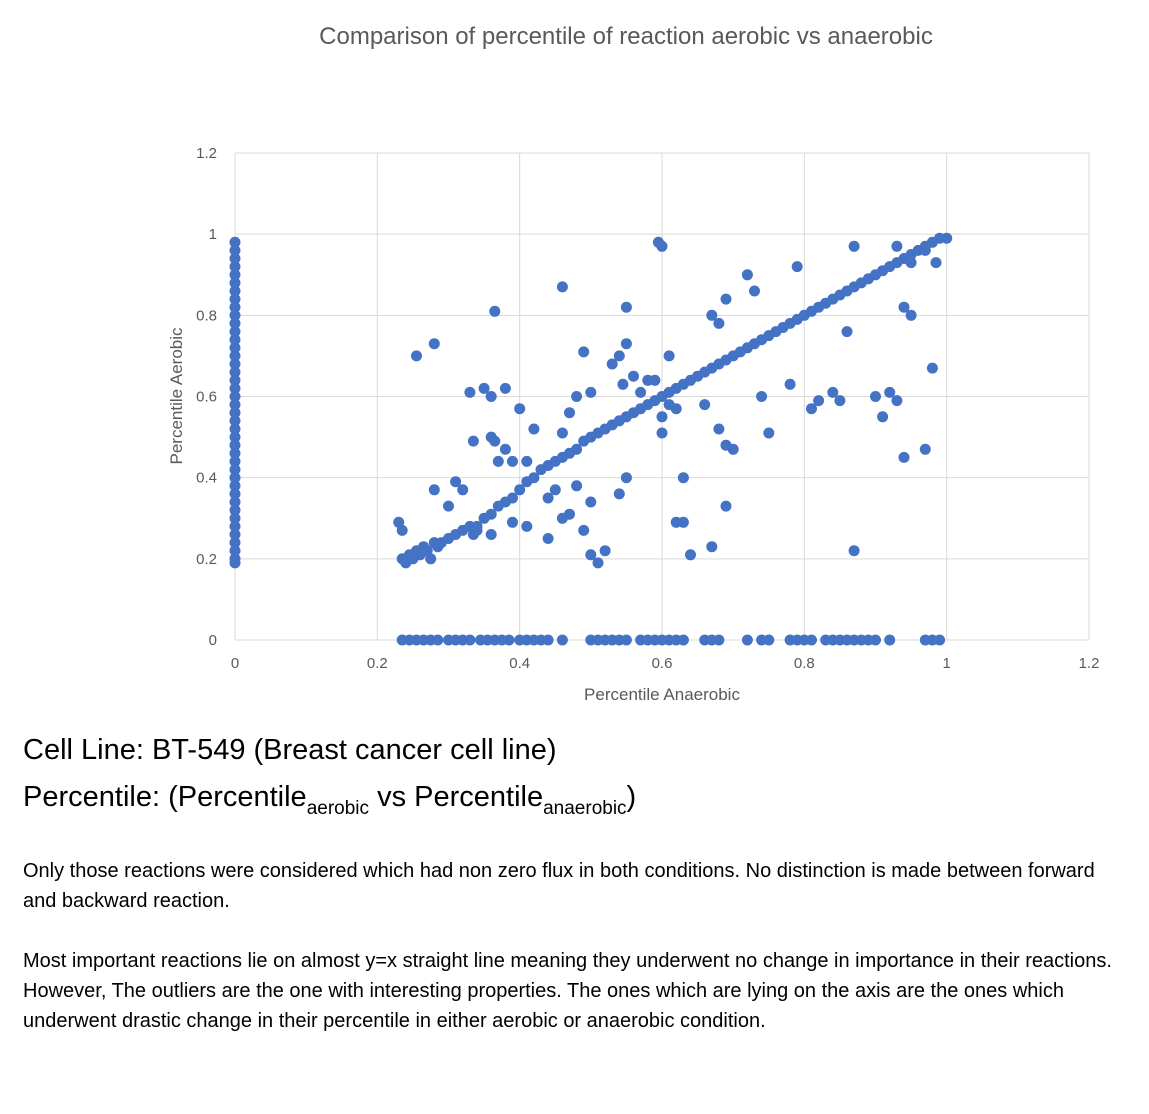 This screenshot has width=1149, height=1114. What do you see at coordinates (946, 663) in the screenshot?
I see `x-tick-label: 1` at bounding box center [946, 663].